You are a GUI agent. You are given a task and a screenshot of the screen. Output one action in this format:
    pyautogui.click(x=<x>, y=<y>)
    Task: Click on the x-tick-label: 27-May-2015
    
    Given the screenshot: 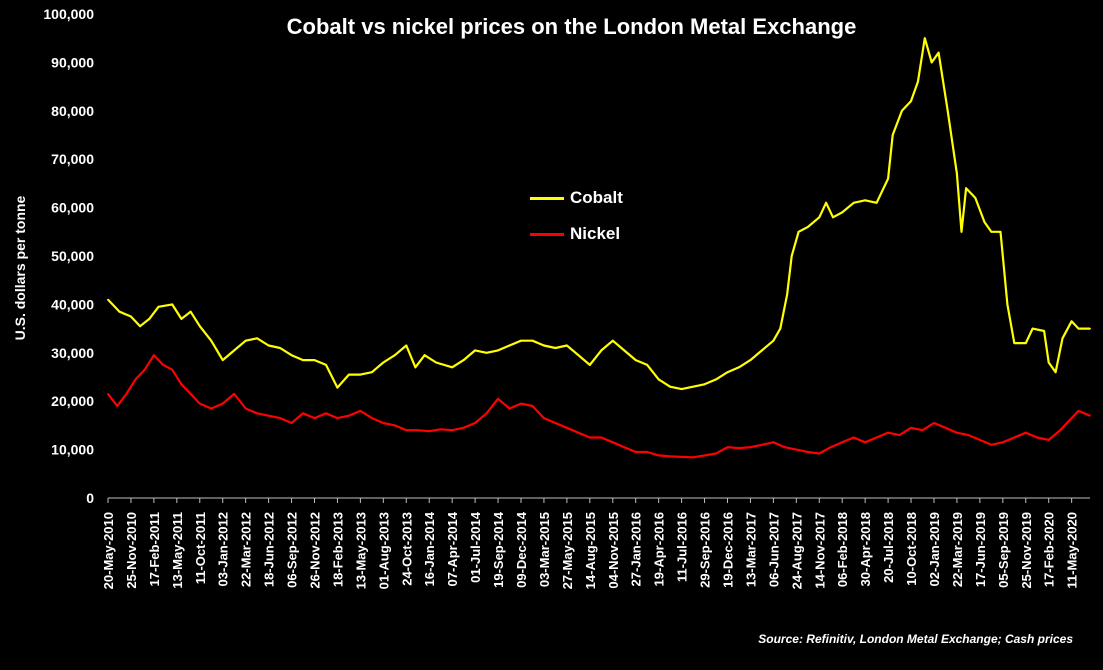 What is the action you would take?
    pyautogui.click(x=567, y=550)
    